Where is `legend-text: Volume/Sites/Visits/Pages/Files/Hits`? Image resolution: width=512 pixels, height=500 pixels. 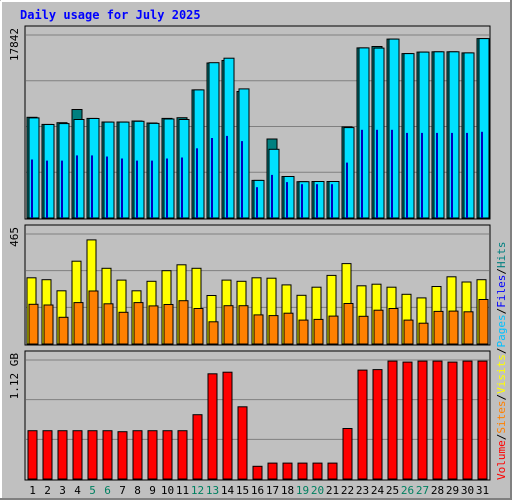 legend-text: Volume/Sites/Visits/Pages/Files/Hits is located at coordinates (501, 361).